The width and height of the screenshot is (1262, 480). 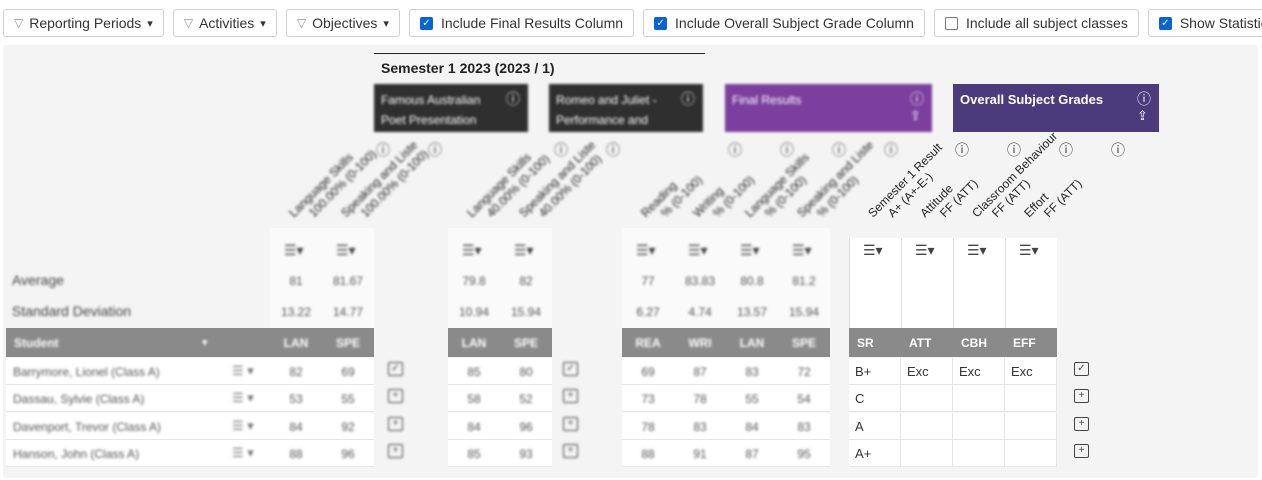 What do you see at coordinates (526, 372) in the screenshot?
I see `score-cell: 80` at bounding box center [526, 372].